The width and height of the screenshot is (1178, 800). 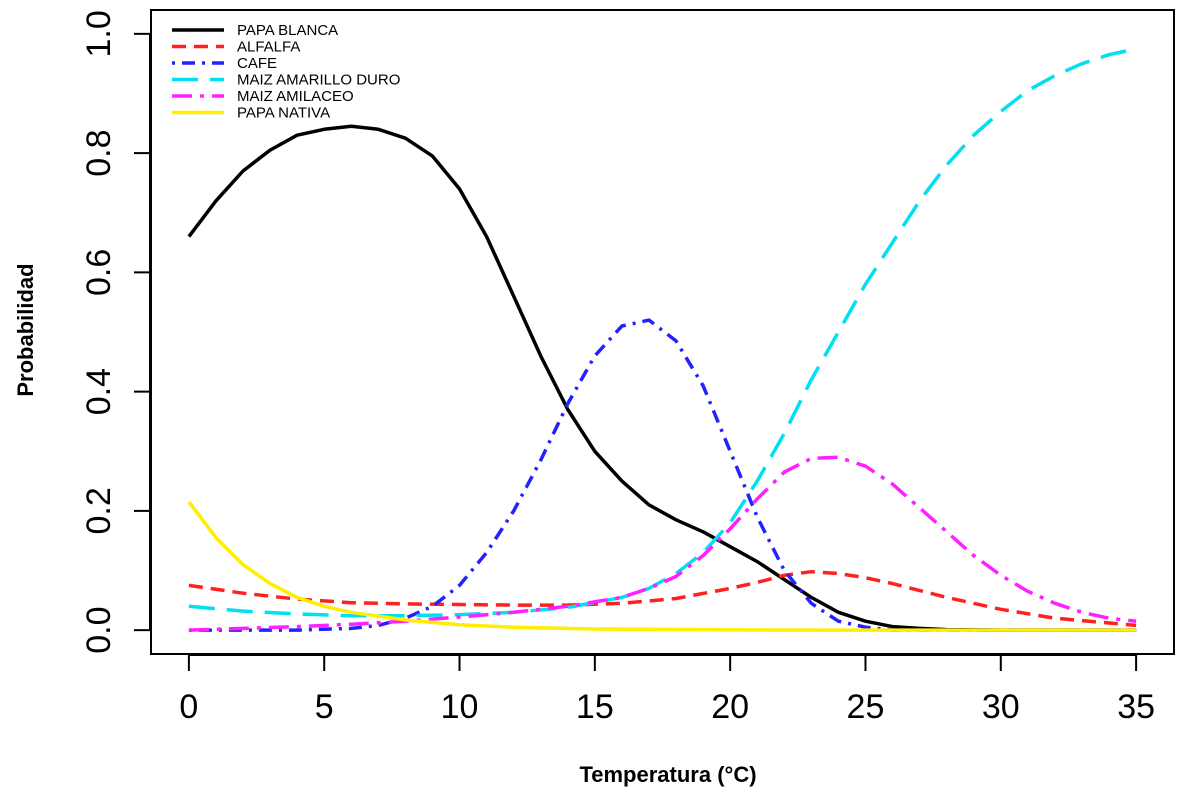 I want to click on y-axis-title: Probabilidad, so click(x=25, y=329).